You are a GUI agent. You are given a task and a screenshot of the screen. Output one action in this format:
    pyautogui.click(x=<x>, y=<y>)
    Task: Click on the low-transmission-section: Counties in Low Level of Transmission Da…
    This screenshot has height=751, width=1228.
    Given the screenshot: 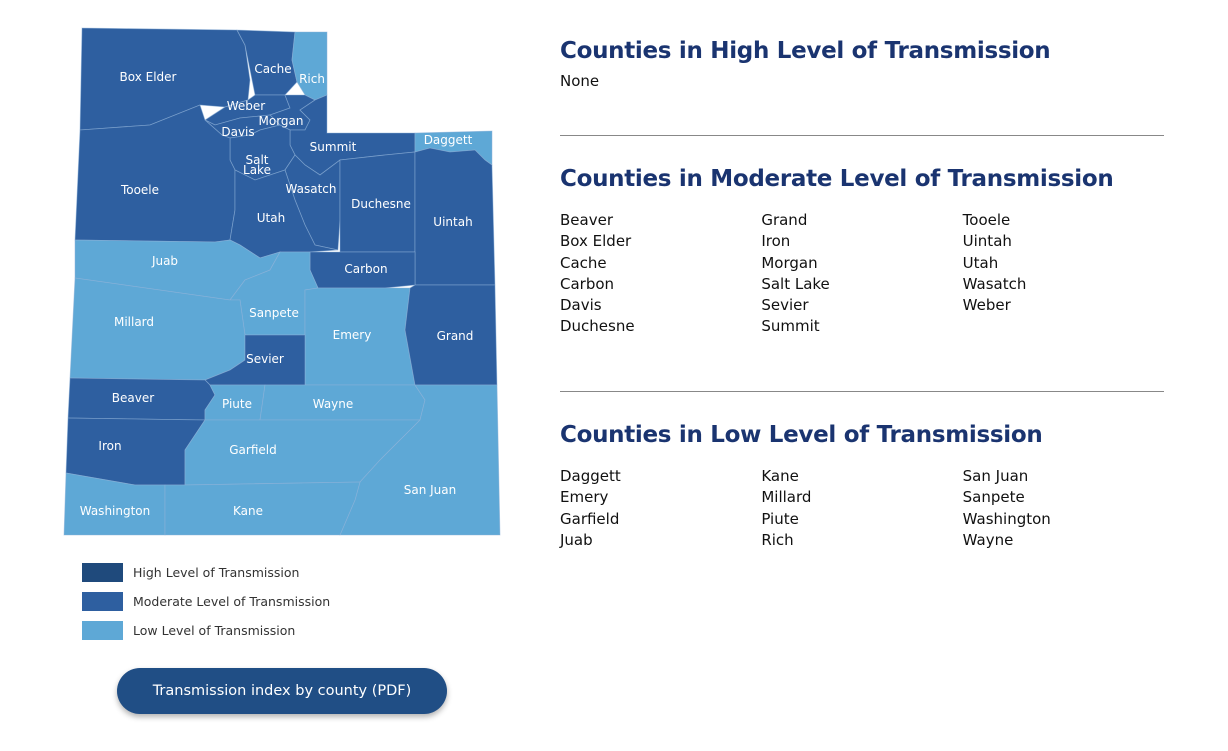 What is the action you would take?
    pyautogui.click(x=862, y=486)
    